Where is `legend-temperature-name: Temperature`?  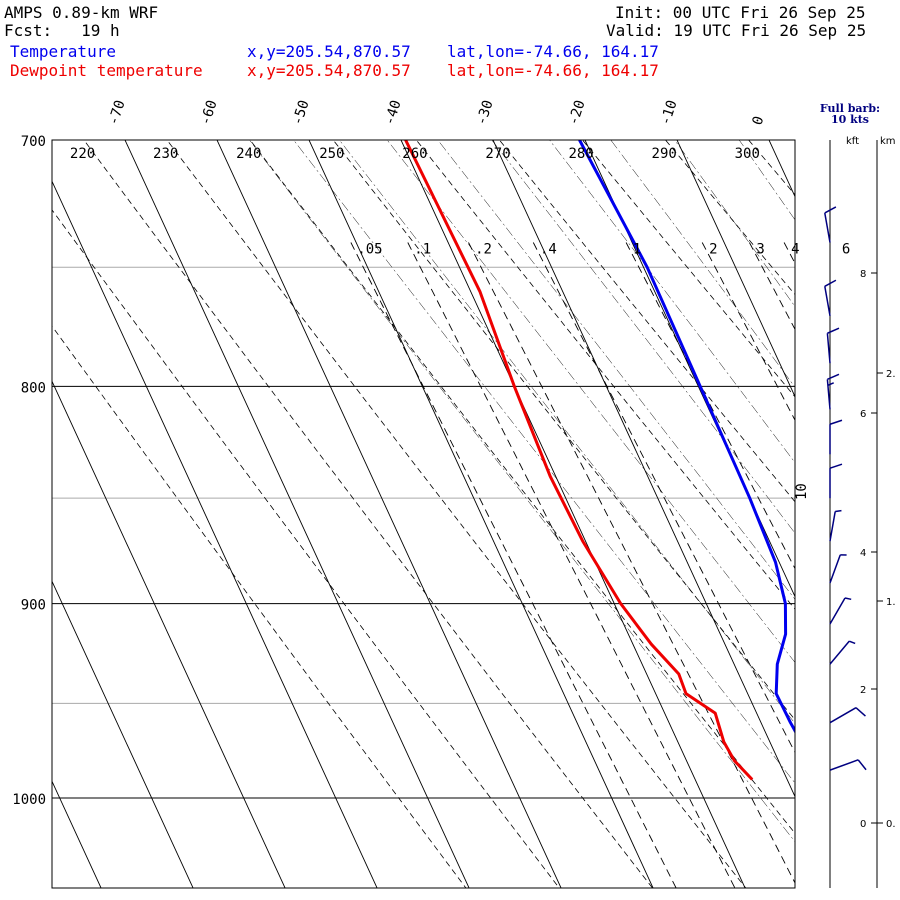
legend-temperature-name: Temperature is located at coordinates (63, 51).